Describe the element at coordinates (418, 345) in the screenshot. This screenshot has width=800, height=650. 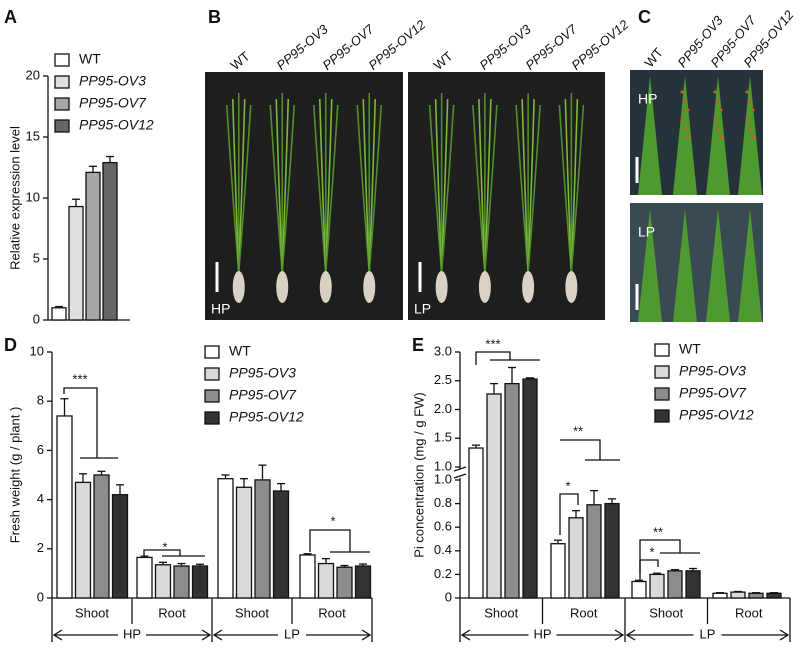
I see `panel-label: E` at that location.